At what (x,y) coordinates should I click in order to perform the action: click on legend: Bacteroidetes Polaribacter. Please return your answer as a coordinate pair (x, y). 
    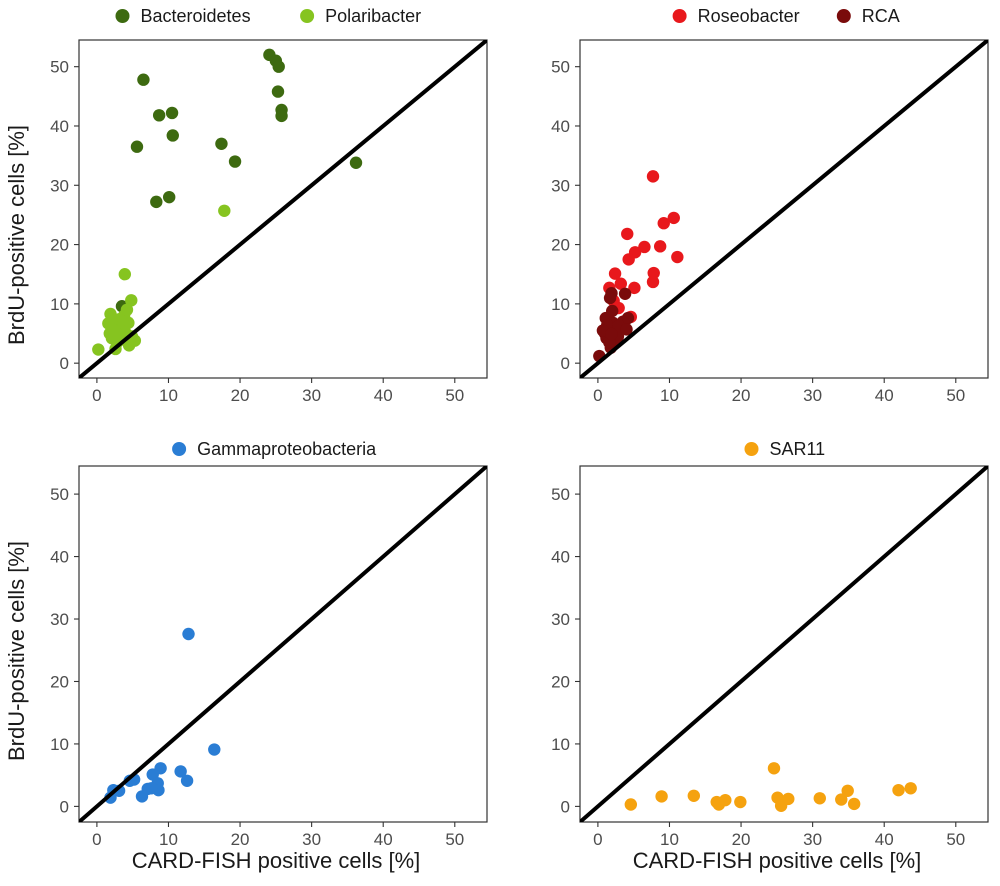
    Looking at the image, I should click on (268, 16).